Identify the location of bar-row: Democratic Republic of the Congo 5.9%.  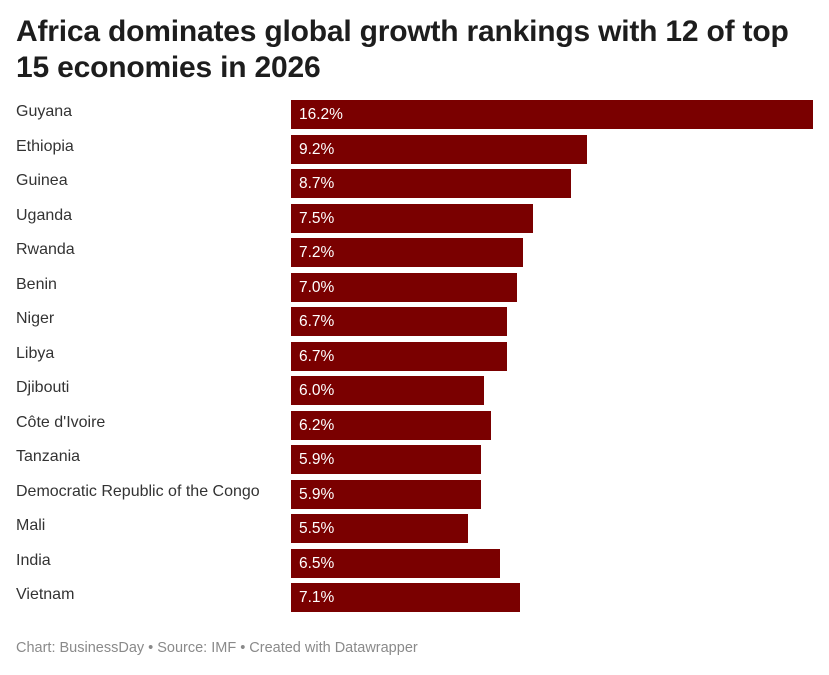
(416, 495).